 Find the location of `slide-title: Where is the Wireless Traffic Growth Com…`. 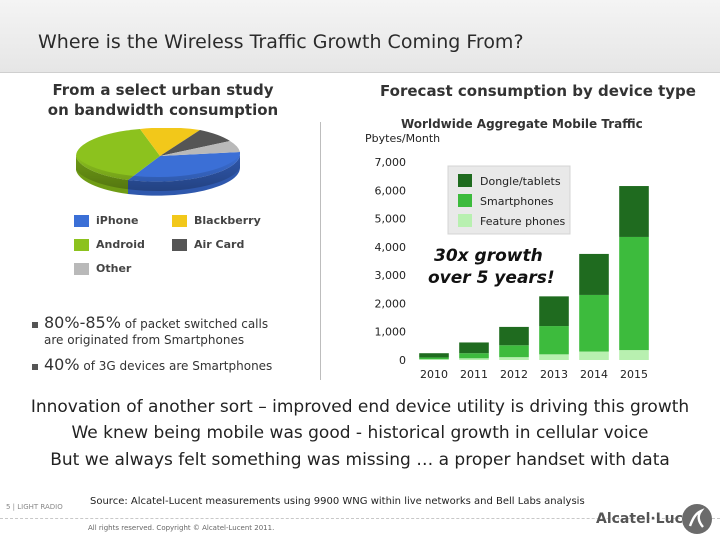

slide-title: Where is the Wireless Traffic Growth Com… is located at coordinates (281, 42).